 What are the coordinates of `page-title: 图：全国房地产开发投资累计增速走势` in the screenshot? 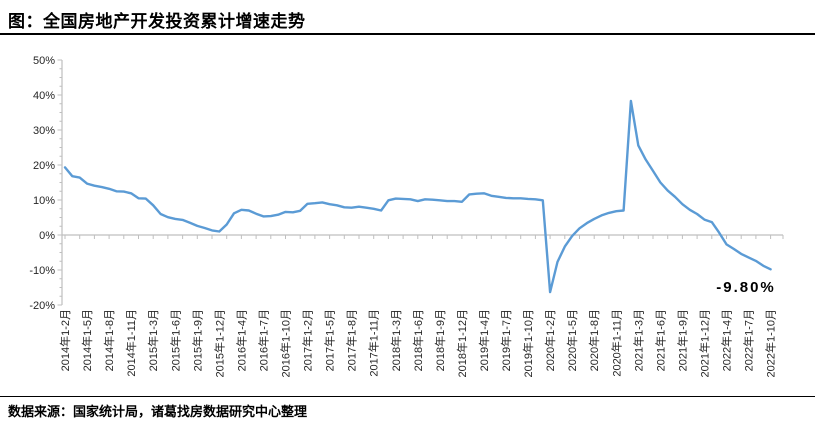 It's located at (157, 21).